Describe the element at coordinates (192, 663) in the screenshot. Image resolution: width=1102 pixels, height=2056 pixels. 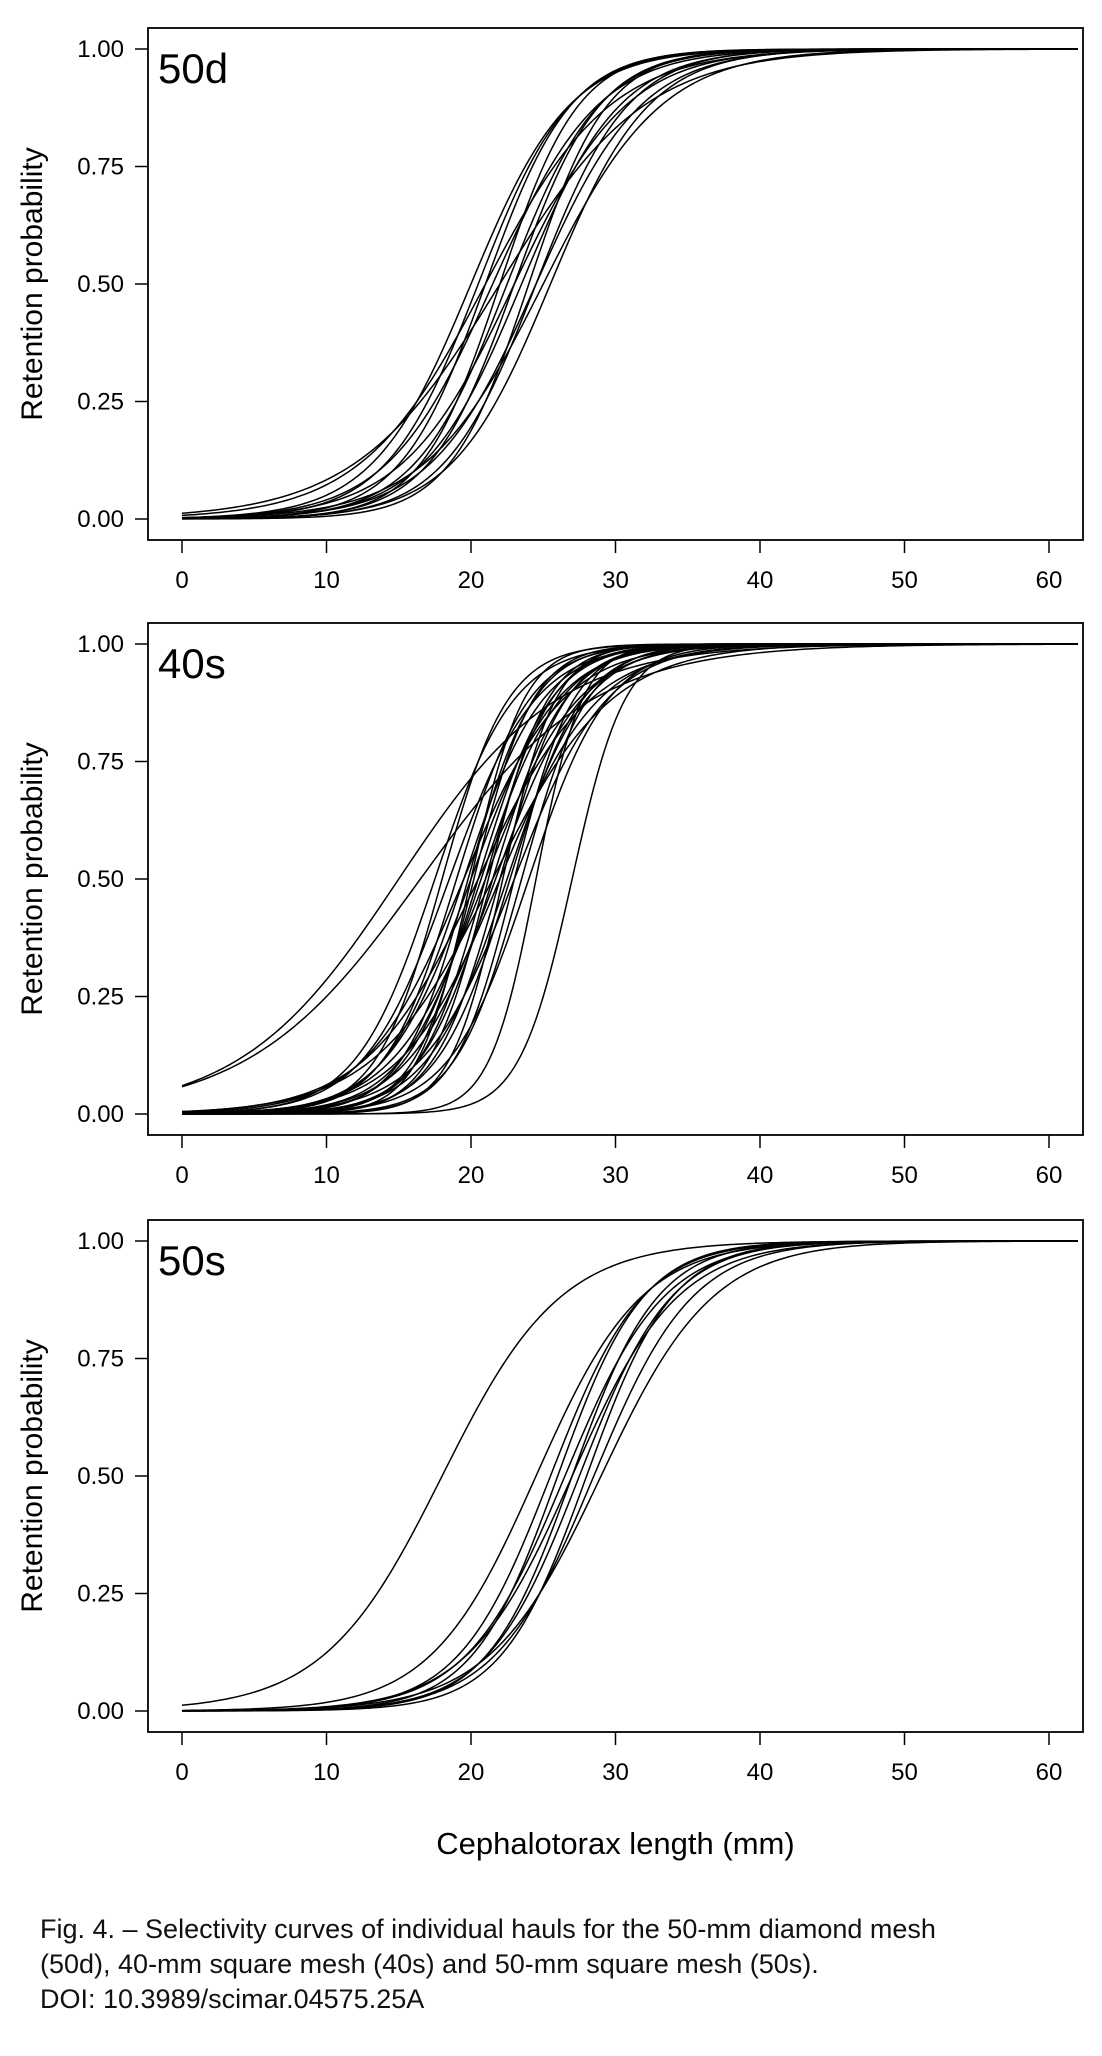
I see `panel-label: 40s` at that location.